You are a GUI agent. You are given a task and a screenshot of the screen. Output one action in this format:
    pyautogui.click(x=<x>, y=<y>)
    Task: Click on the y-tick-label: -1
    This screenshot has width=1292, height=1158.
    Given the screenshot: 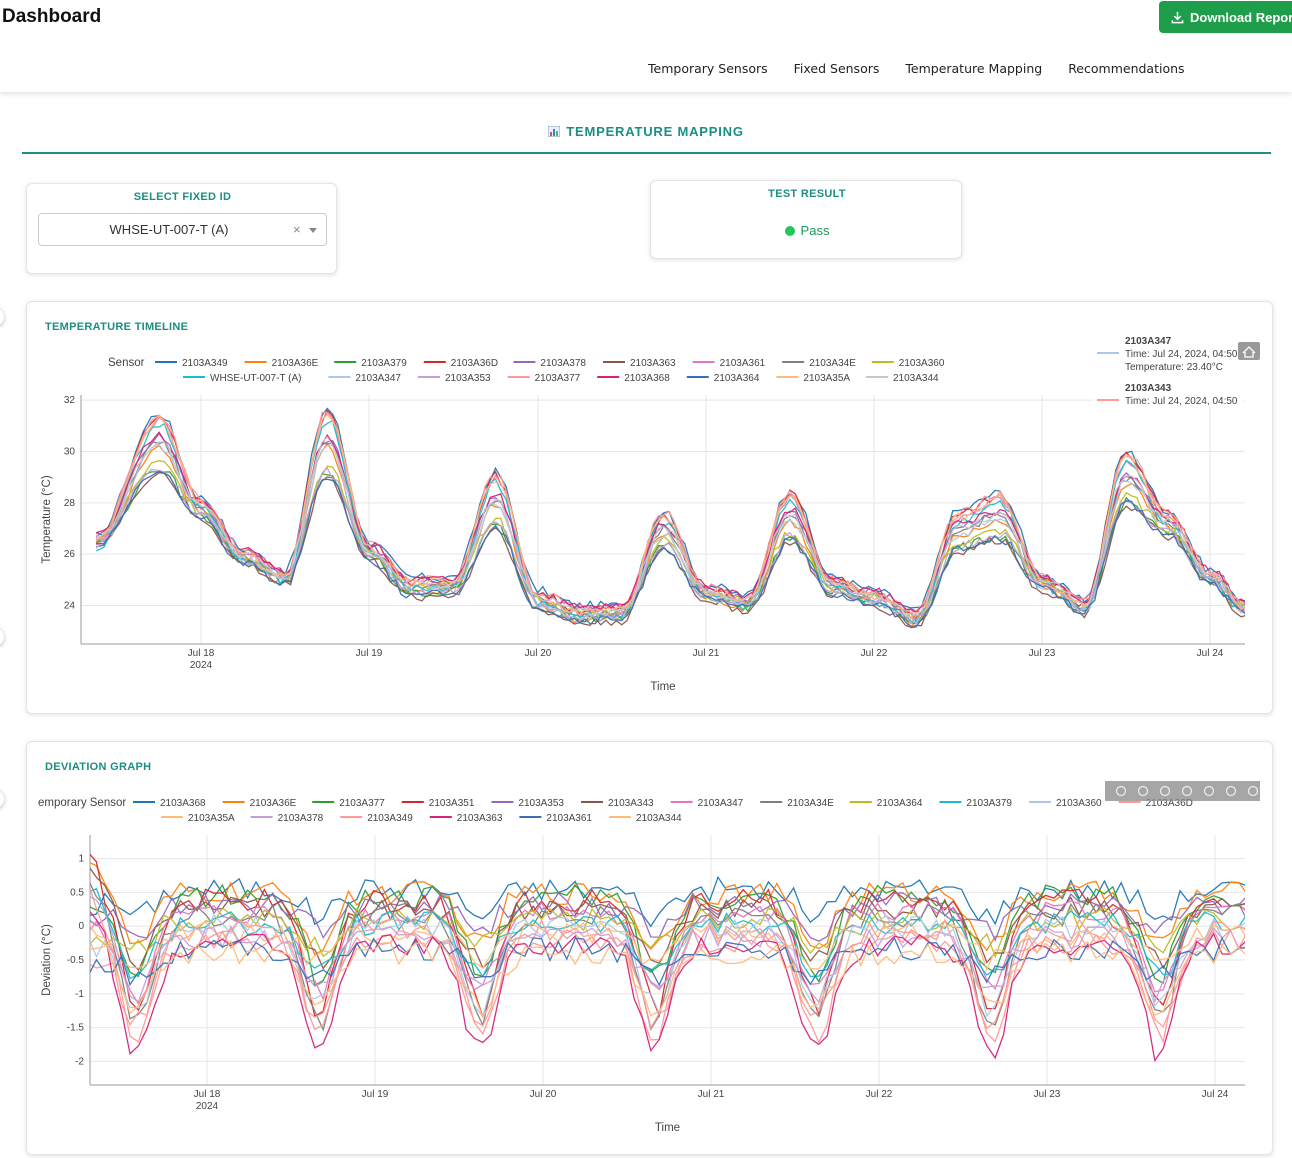 What is the action you would take?
    pyautogui.click(x=79, y=994)
    